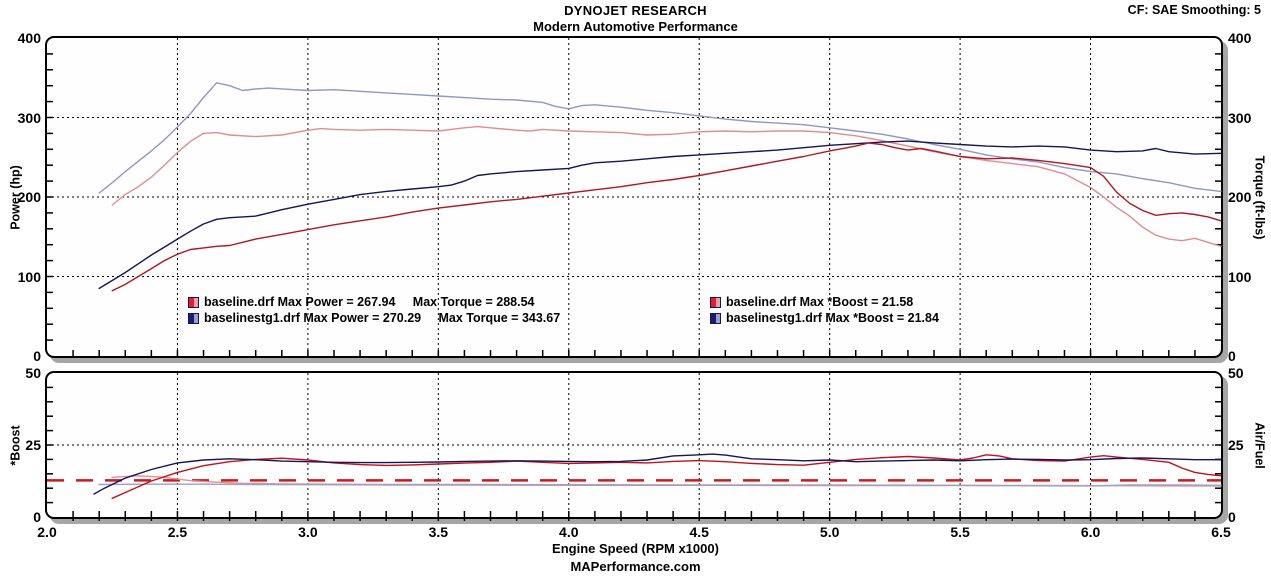 The width and height of the screenshot is (1271, 576). What do you see at coordinates (832, 318) in the screenshot?
I see `legend-label: baselinestg1.drf Max *Boost = 21.84` at bounding box center [832, 318].